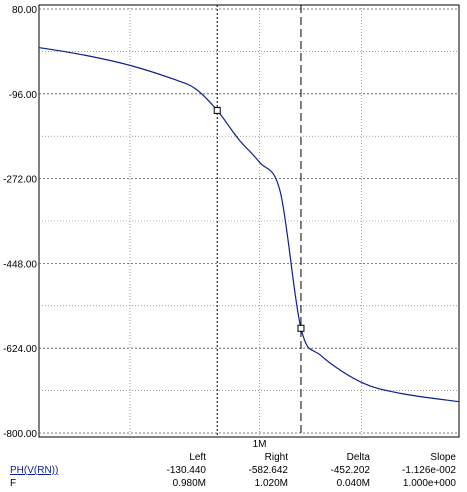  I want to click on freq-delta-value: 0.040M, so click(353, 483).